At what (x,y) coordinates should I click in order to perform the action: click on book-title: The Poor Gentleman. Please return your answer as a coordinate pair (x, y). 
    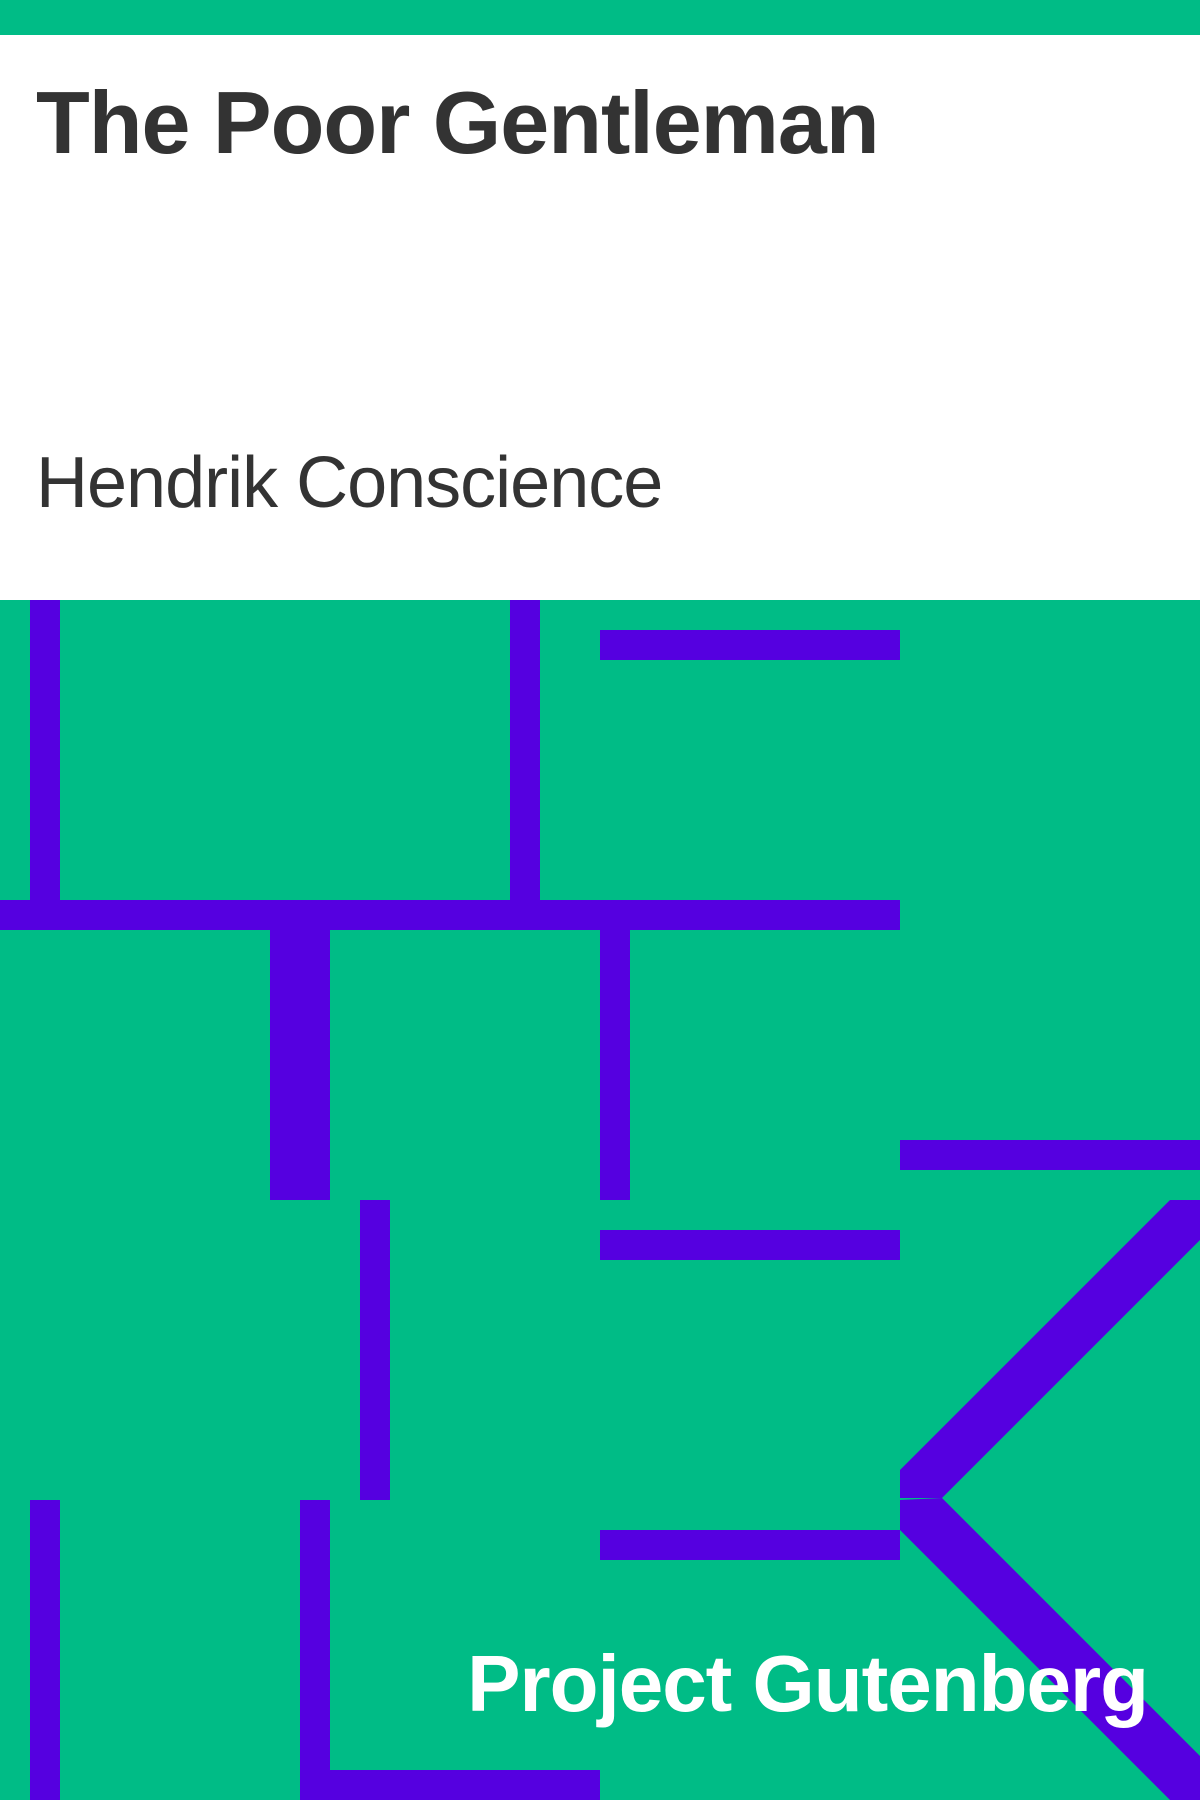
    Looking at the image, I should click on (458, 122).